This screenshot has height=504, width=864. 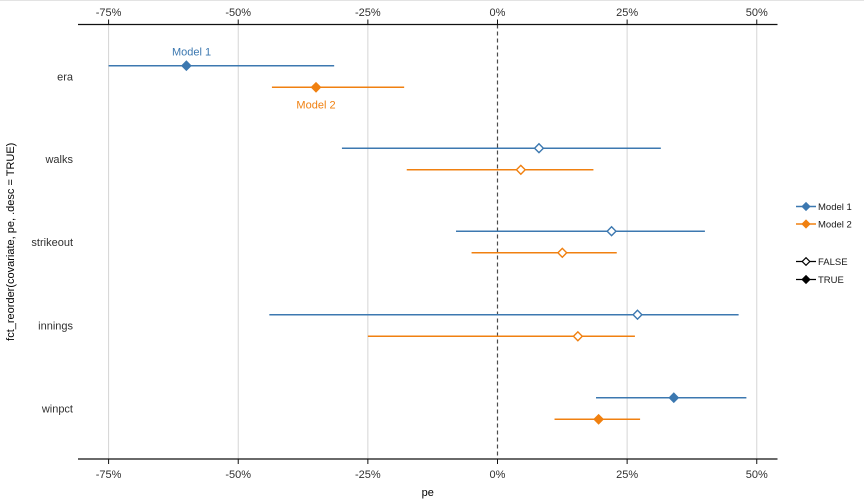 What do you see at coordinates (191, 53) in the screenshot?
I see `annotation-model-1: Model 1` at bounding box center [191, 53].